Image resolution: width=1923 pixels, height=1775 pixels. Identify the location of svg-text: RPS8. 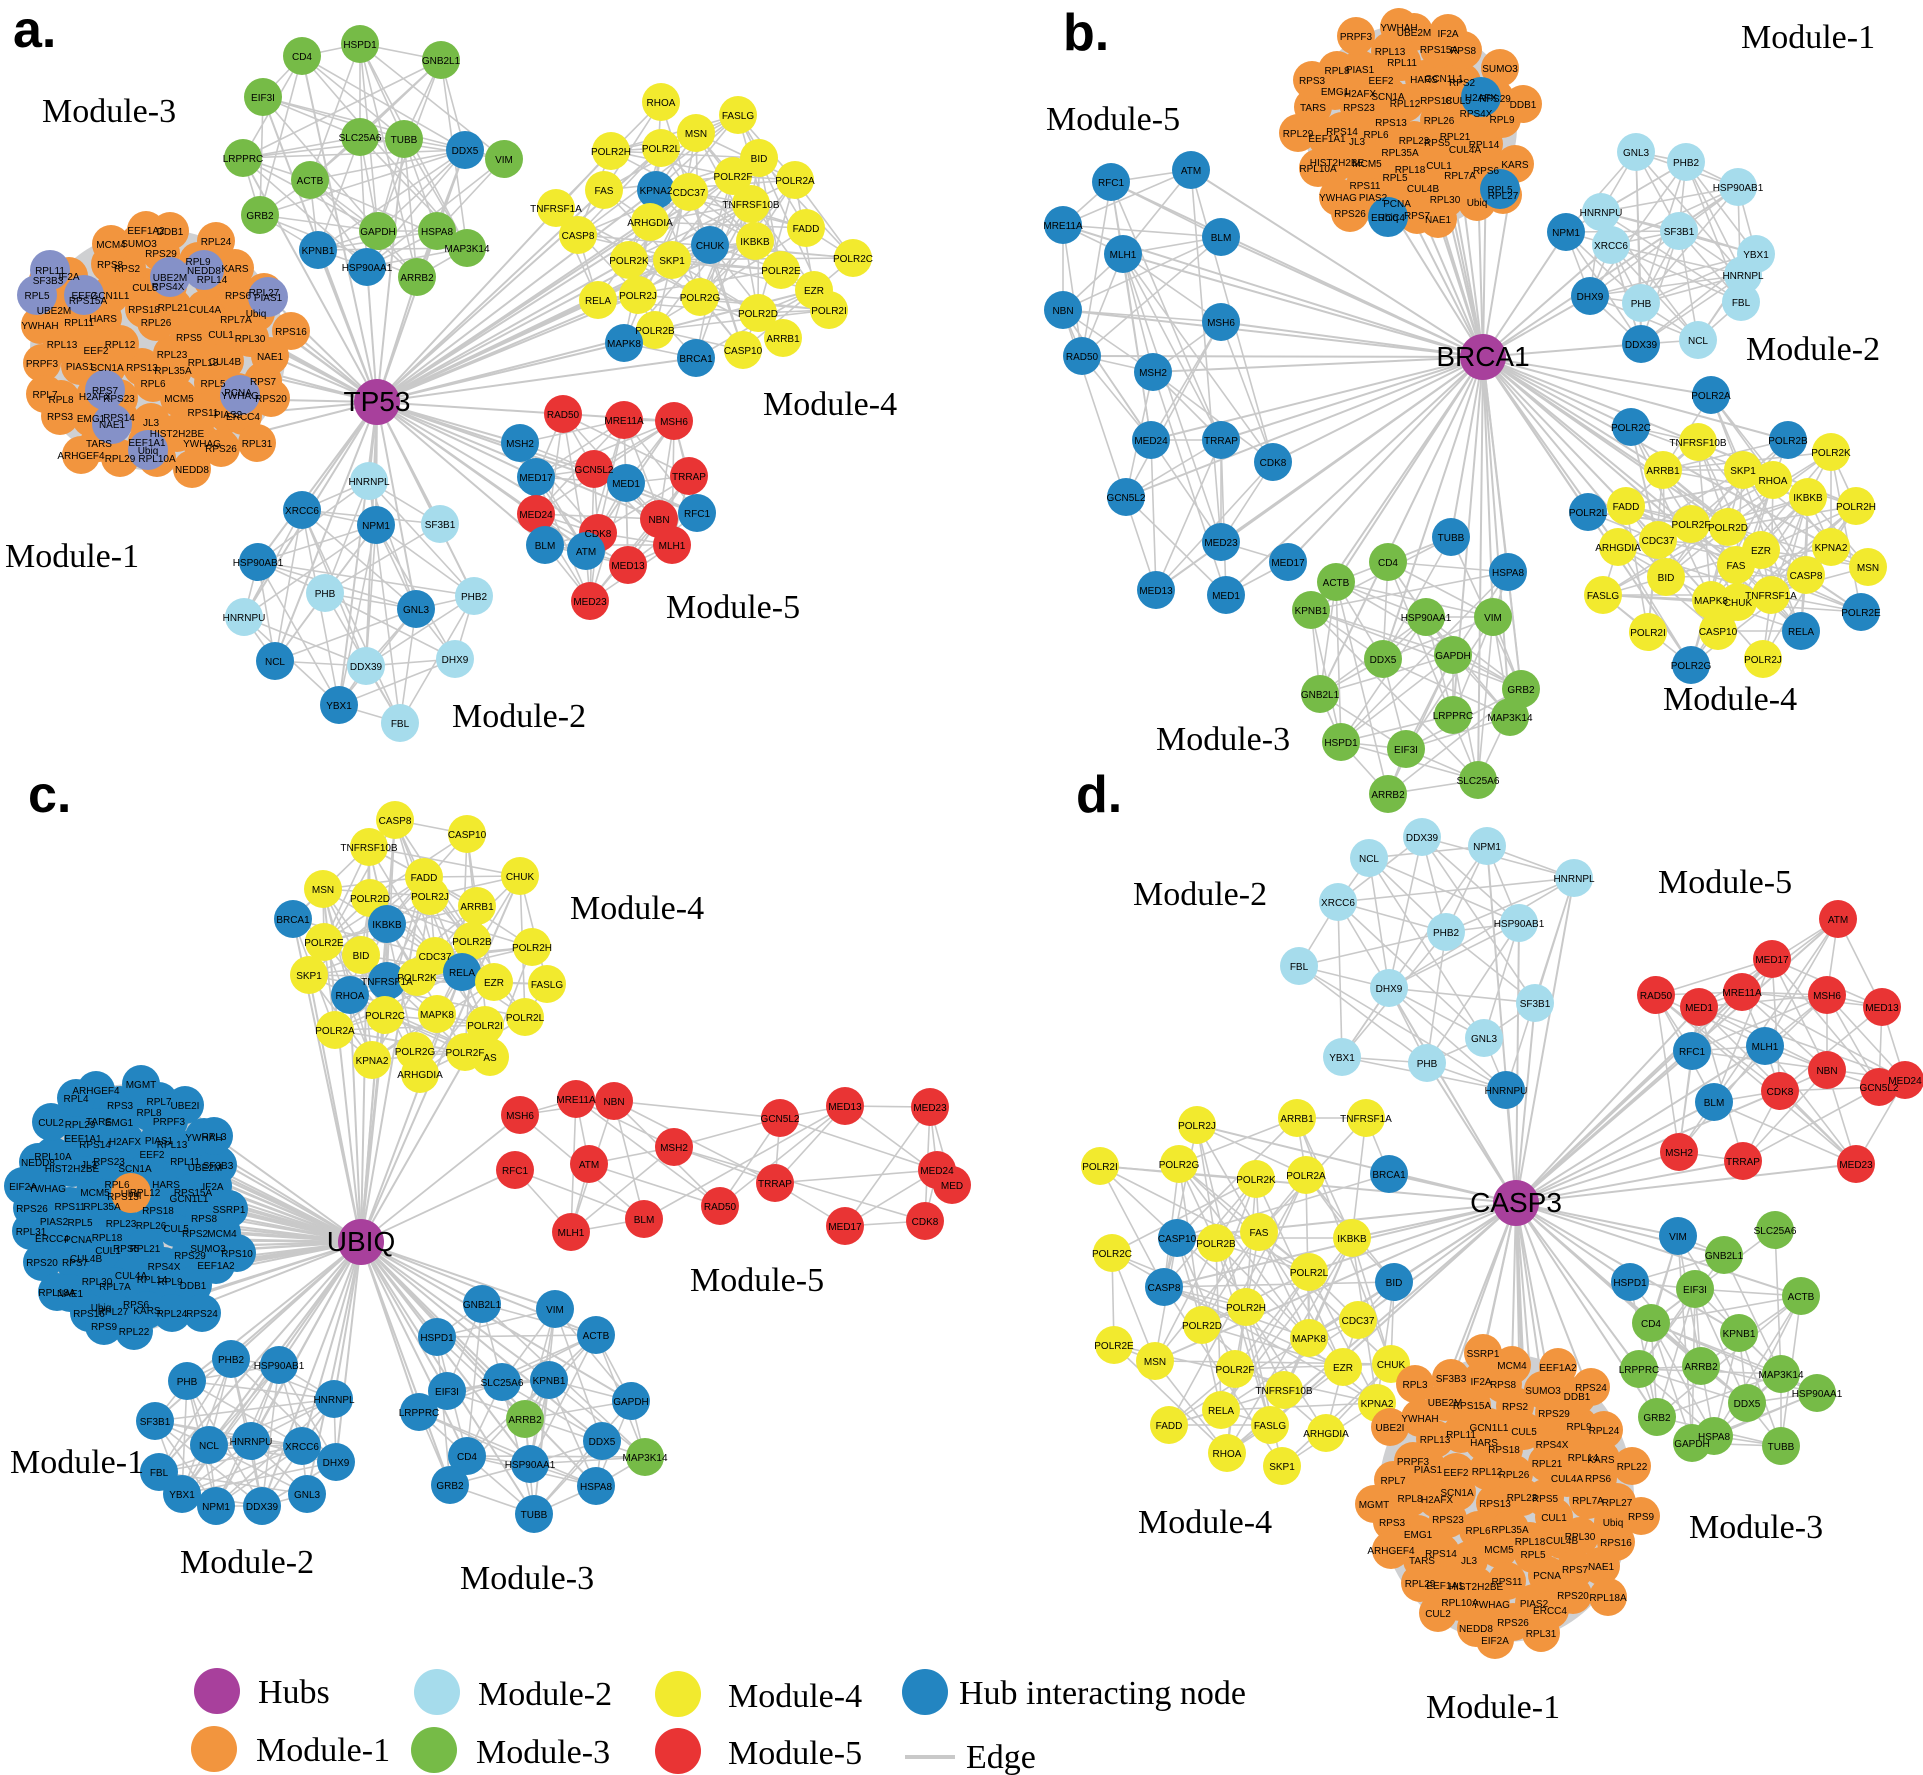
(1503, 1385).